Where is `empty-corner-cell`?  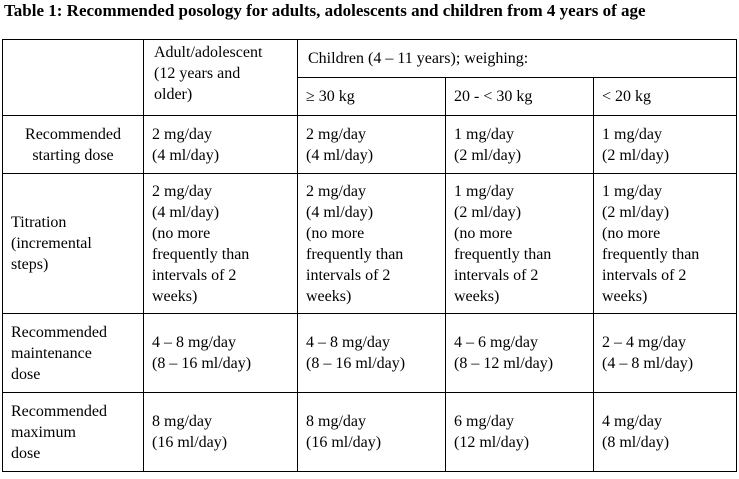
empty-corner-cell is located at coordinates (73, 77).